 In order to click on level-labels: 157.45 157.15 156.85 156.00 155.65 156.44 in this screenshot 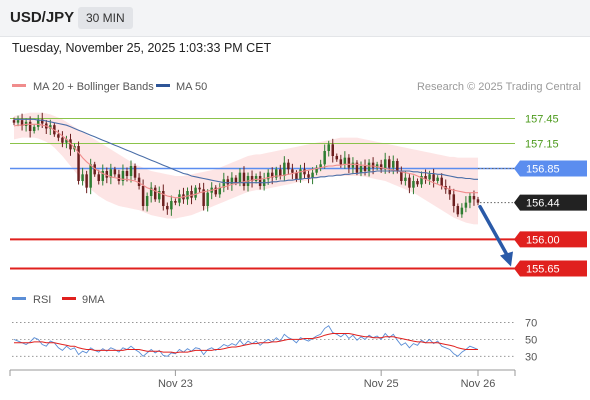, I will do `click(550, 195)`.